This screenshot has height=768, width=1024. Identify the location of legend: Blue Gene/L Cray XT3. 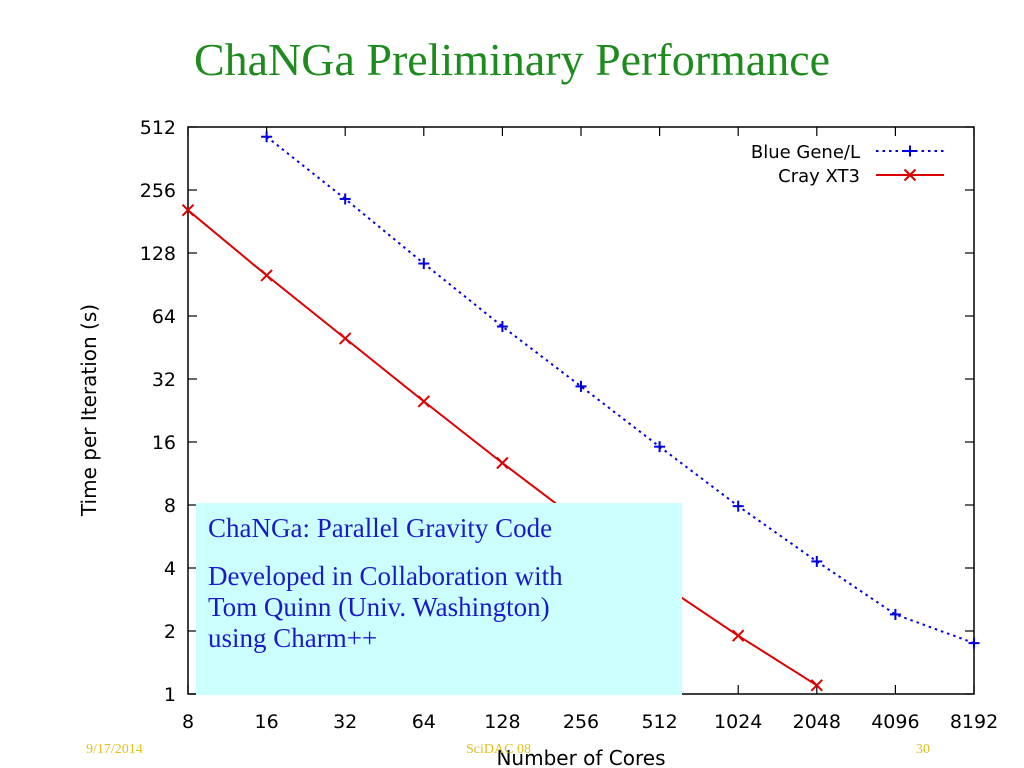
(847, 164).